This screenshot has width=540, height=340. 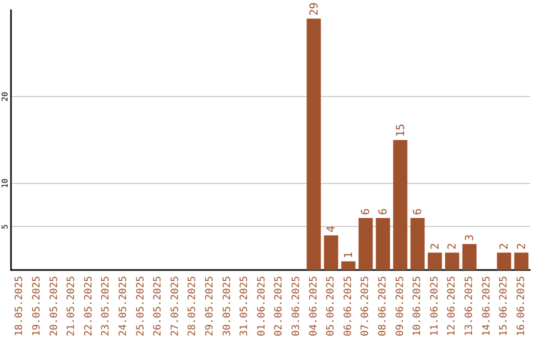 What do you see at coordinates (296, 306) in the screenshot?
I see `x-tick-label: 03.06.2025` at bounding box center [296, 306].